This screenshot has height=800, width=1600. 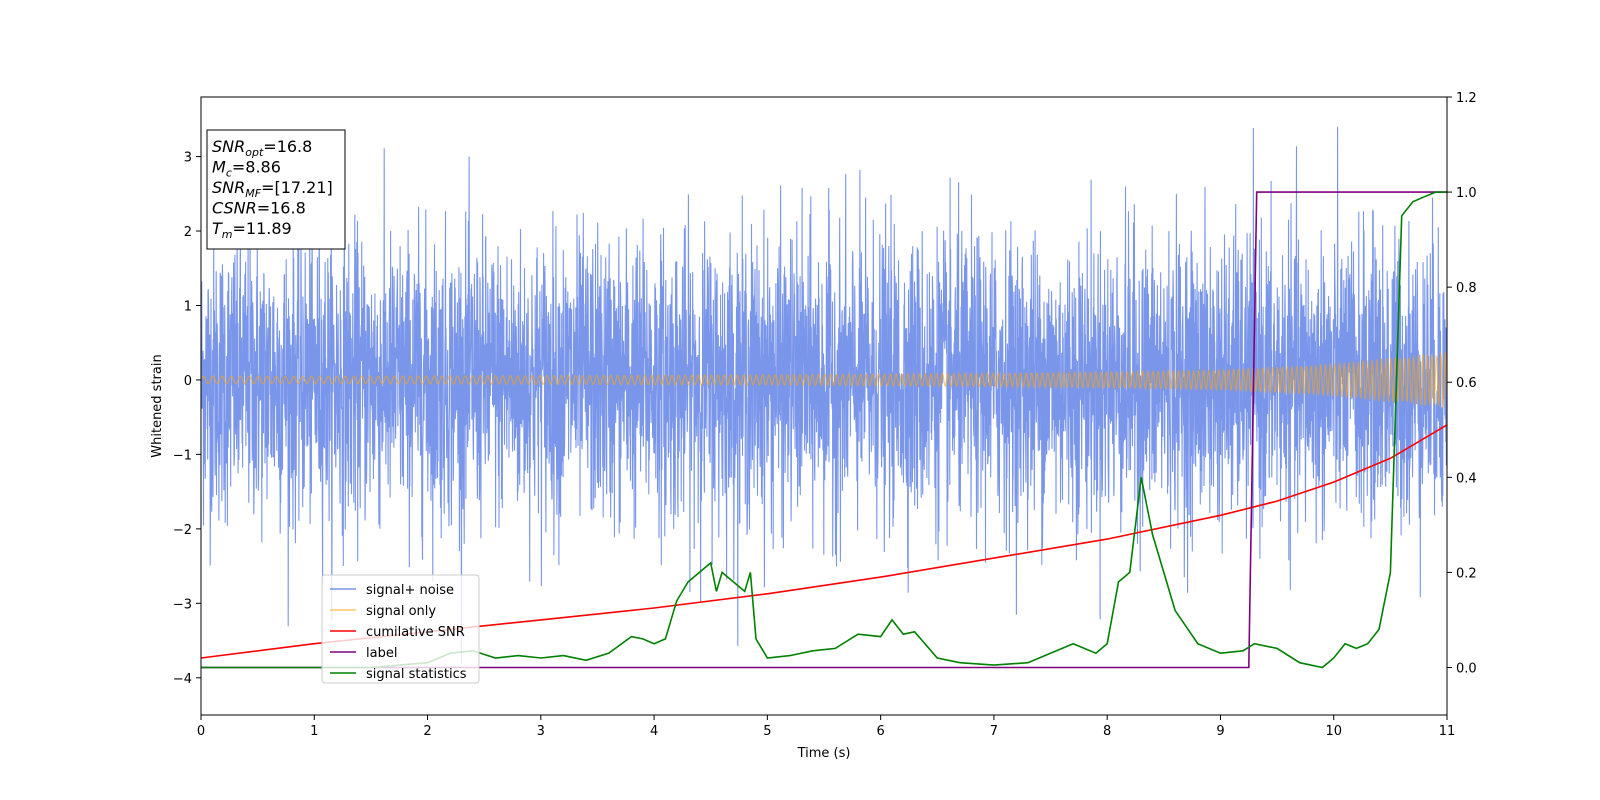 I want to click on x-tick-label: 6, so click(x=880, y=731).